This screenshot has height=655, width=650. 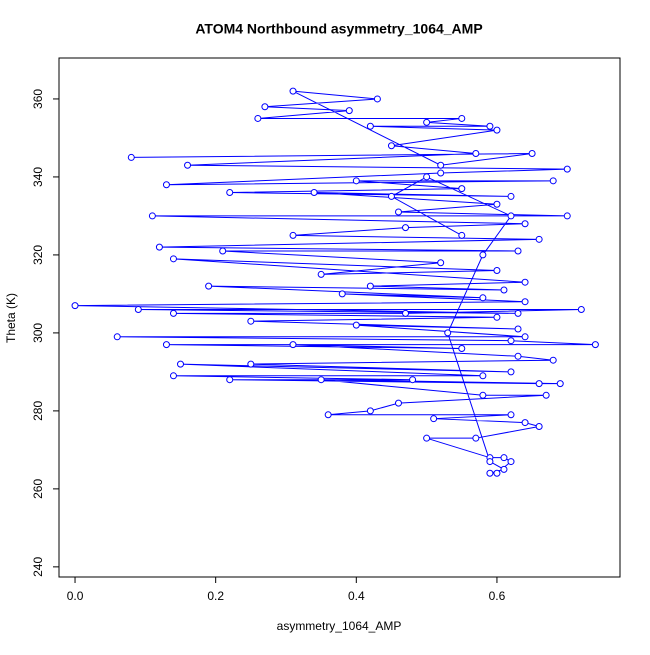 What do you see at coordinates (338, 29) in the screenshot?
I see `chart-title: ATOM4 Northbound asymmetry_1064_AMP` at bounding box center [338, 29].